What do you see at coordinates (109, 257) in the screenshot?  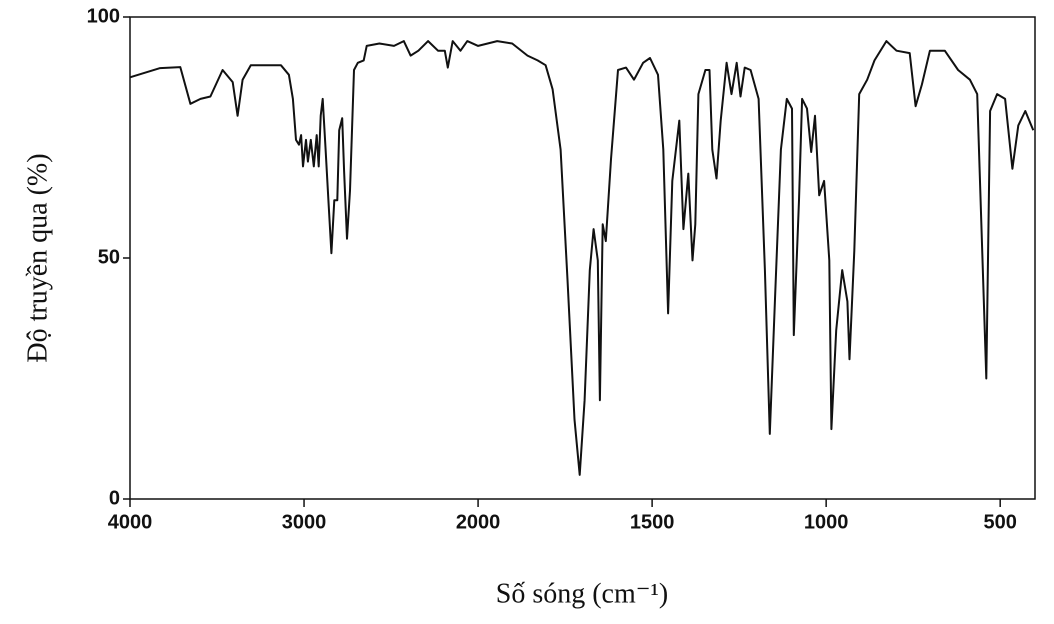 I see `y-tick-label: 50` at bounding box center [109, 257].